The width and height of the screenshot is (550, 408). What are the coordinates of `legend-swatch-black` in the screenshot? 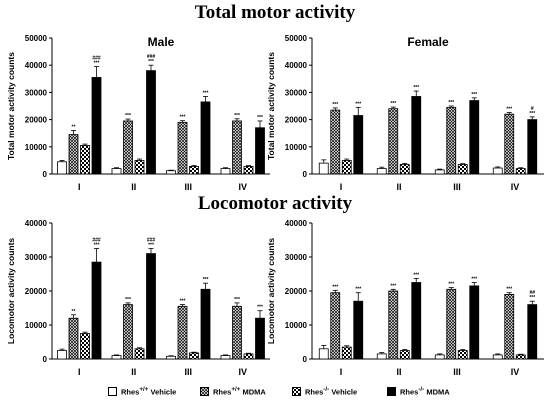 It's located at (391, 391).